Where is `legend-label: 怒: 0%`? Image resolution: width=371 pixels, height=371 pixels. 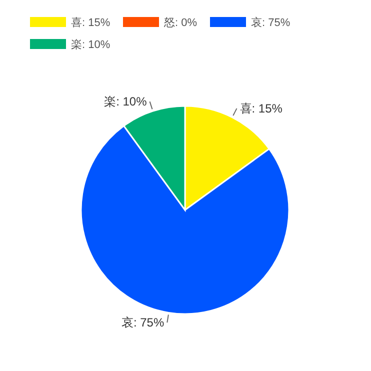 legend-label: 怒: 0% is located at coordinates (180, 23).